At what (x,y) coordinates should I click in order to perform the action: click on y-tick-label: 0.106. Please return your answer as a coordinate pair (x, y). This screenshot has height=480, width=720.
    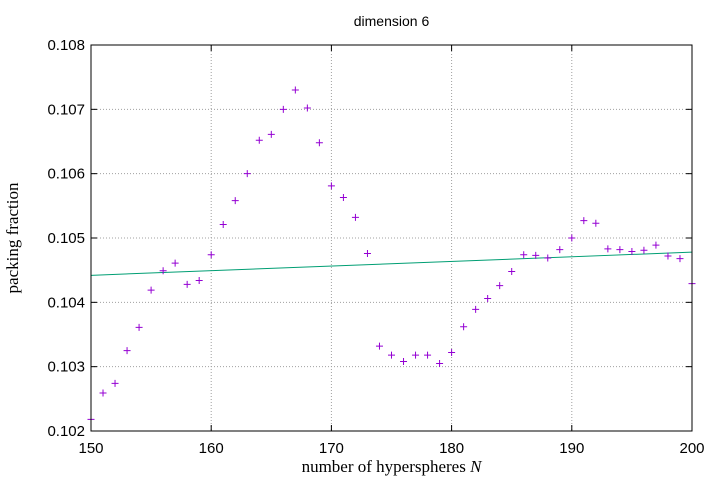
    Looking at the image, I should click on (66, 174).